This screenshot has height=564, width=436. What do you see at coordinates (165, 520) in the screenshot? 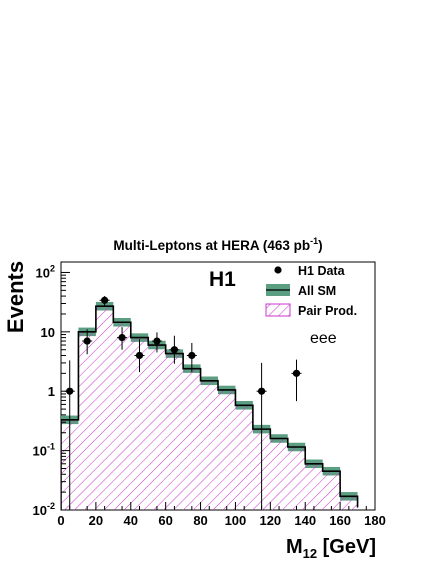
I see `x-tick-label: 60` at bounding box center [165, 520].